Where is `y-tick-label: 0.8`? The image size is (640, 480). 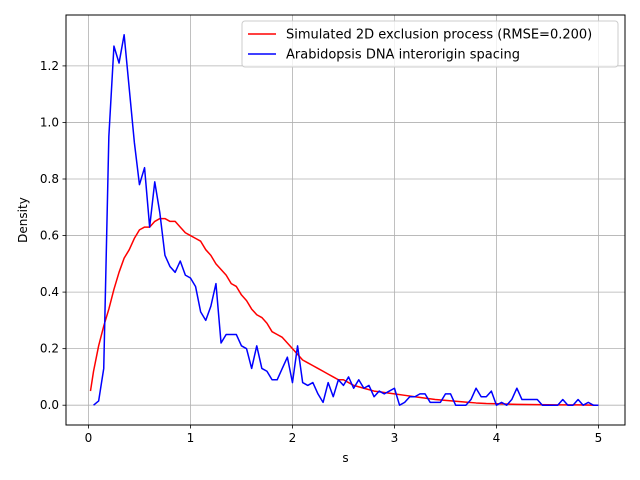 y-tick-label: 0.8 is located at coordinates (49, 179).